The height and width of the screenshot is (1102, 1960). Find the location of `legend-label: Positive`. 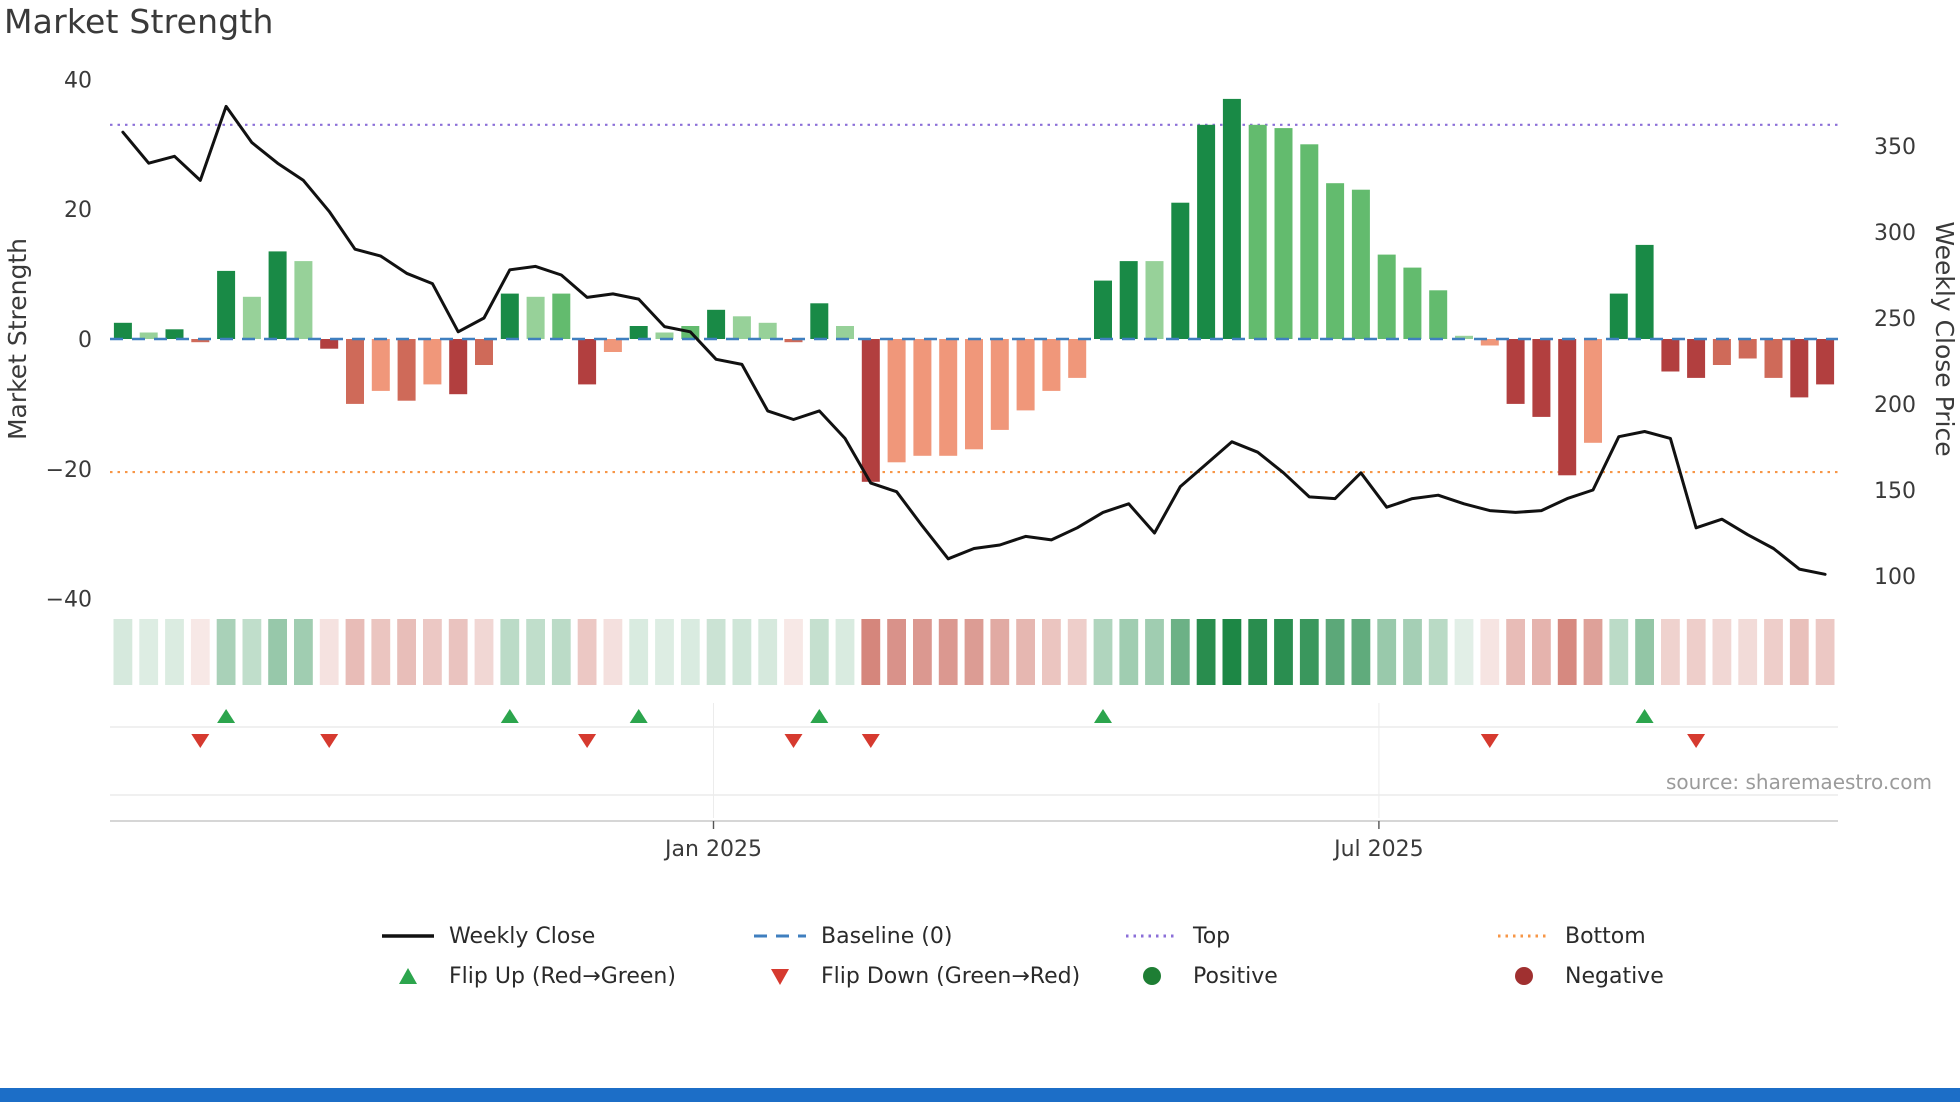

legend-label: Positive is located at coordinates (1235, 976).